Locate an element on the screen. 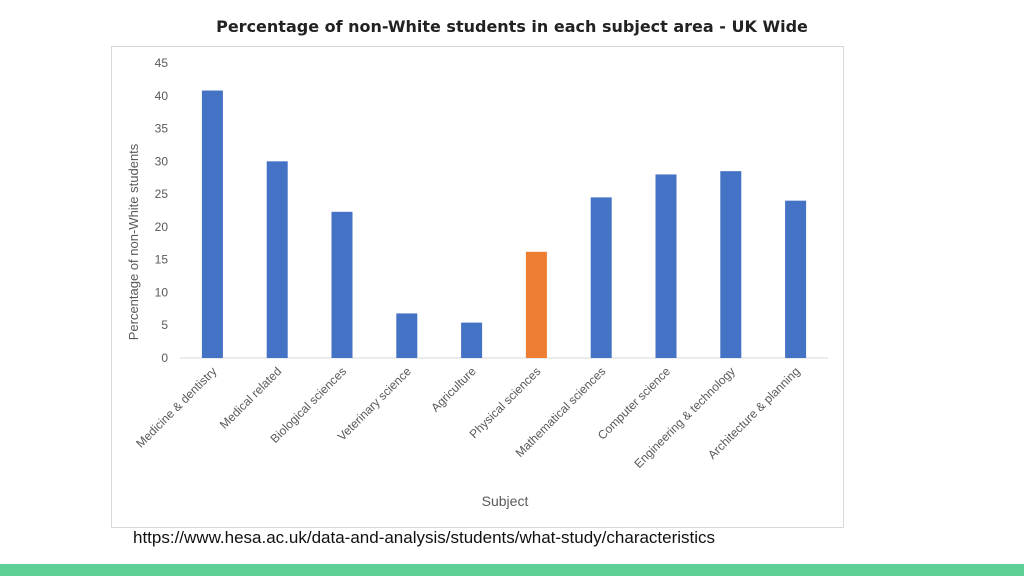  bottom-accent-band is located at coordinates (512, 570).